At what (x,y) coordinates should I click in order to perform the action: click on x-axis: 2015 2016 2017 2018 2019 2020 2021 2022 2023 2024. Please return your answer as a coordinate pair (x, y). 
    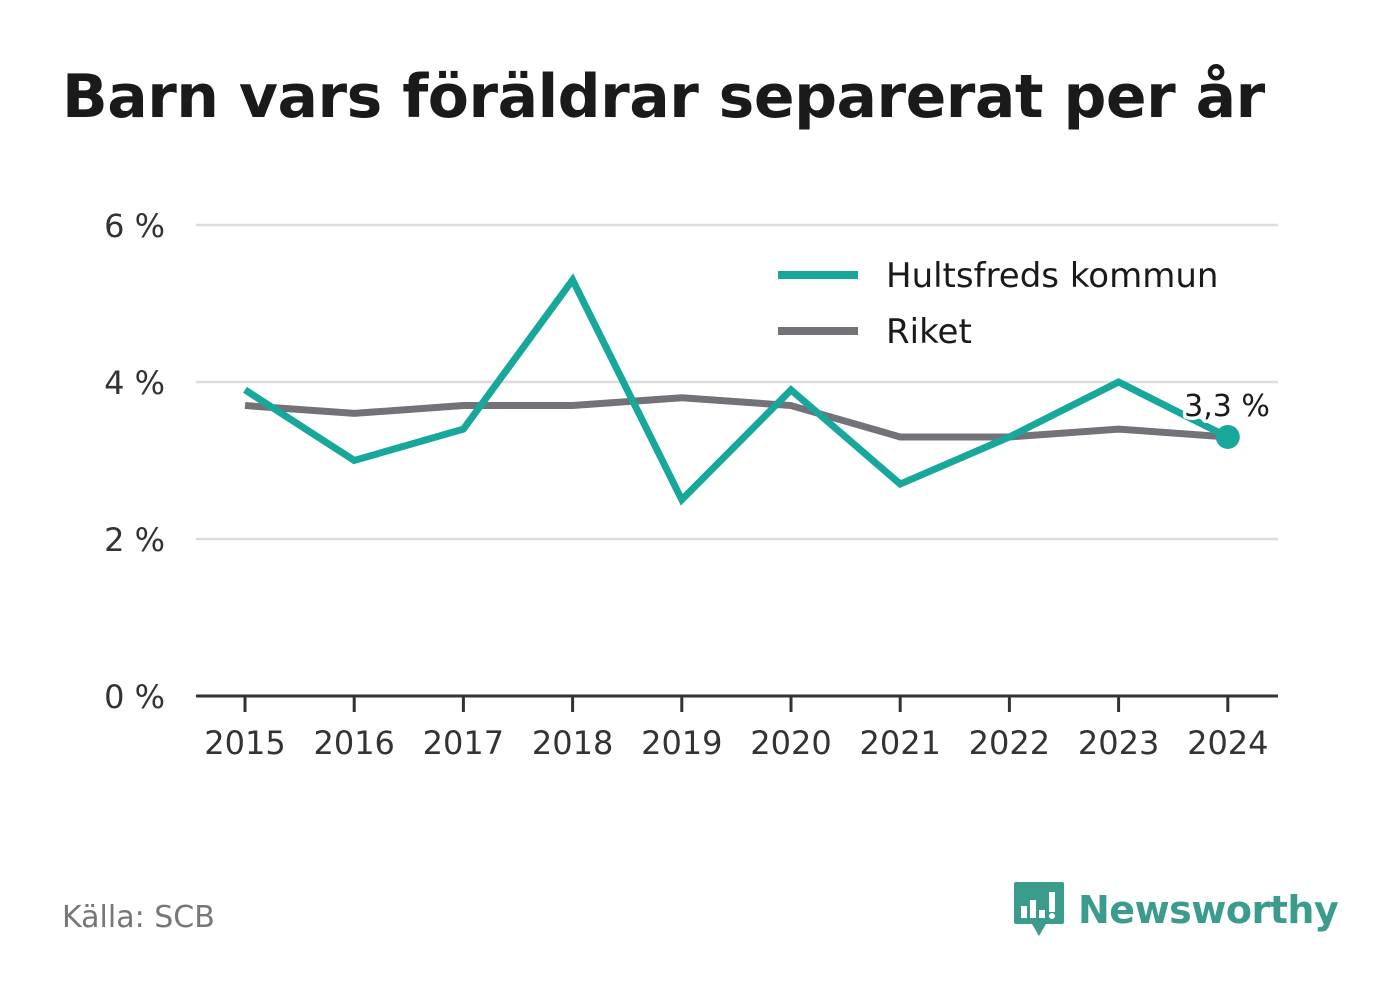
    Looking at the image, I should click on (737, 728).